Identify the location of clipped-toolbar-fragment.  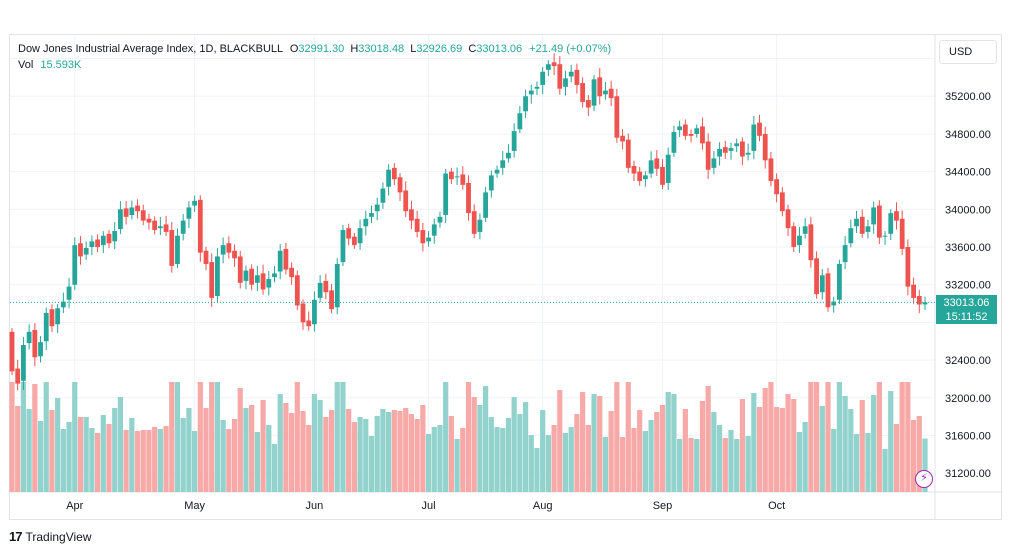
(195, 19).